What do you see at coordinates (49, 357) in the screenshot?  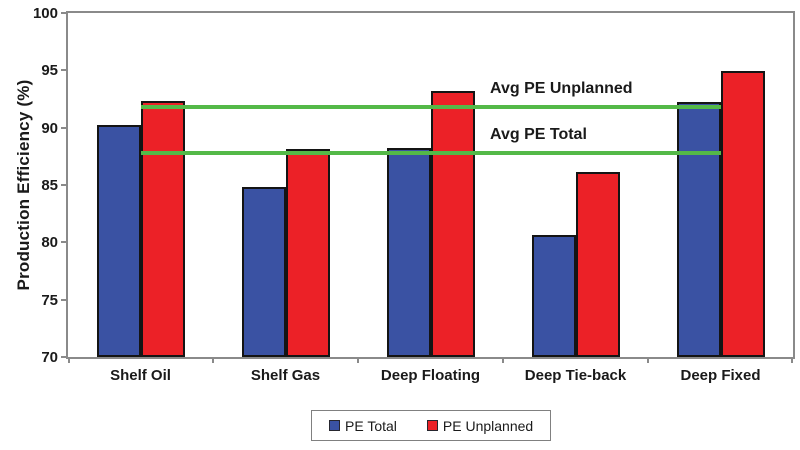 I see `y-tick-label: 70` at bounding box center [49, 357].